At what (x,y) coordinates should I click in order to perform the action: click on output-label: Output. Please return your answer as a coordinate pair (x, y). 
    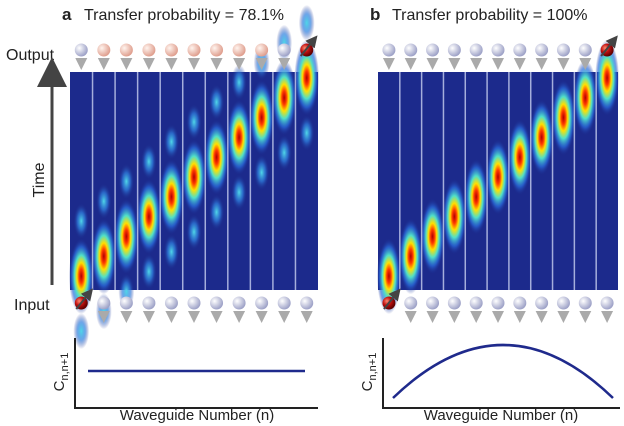
    Looking at the image, I should click on (30, 55).